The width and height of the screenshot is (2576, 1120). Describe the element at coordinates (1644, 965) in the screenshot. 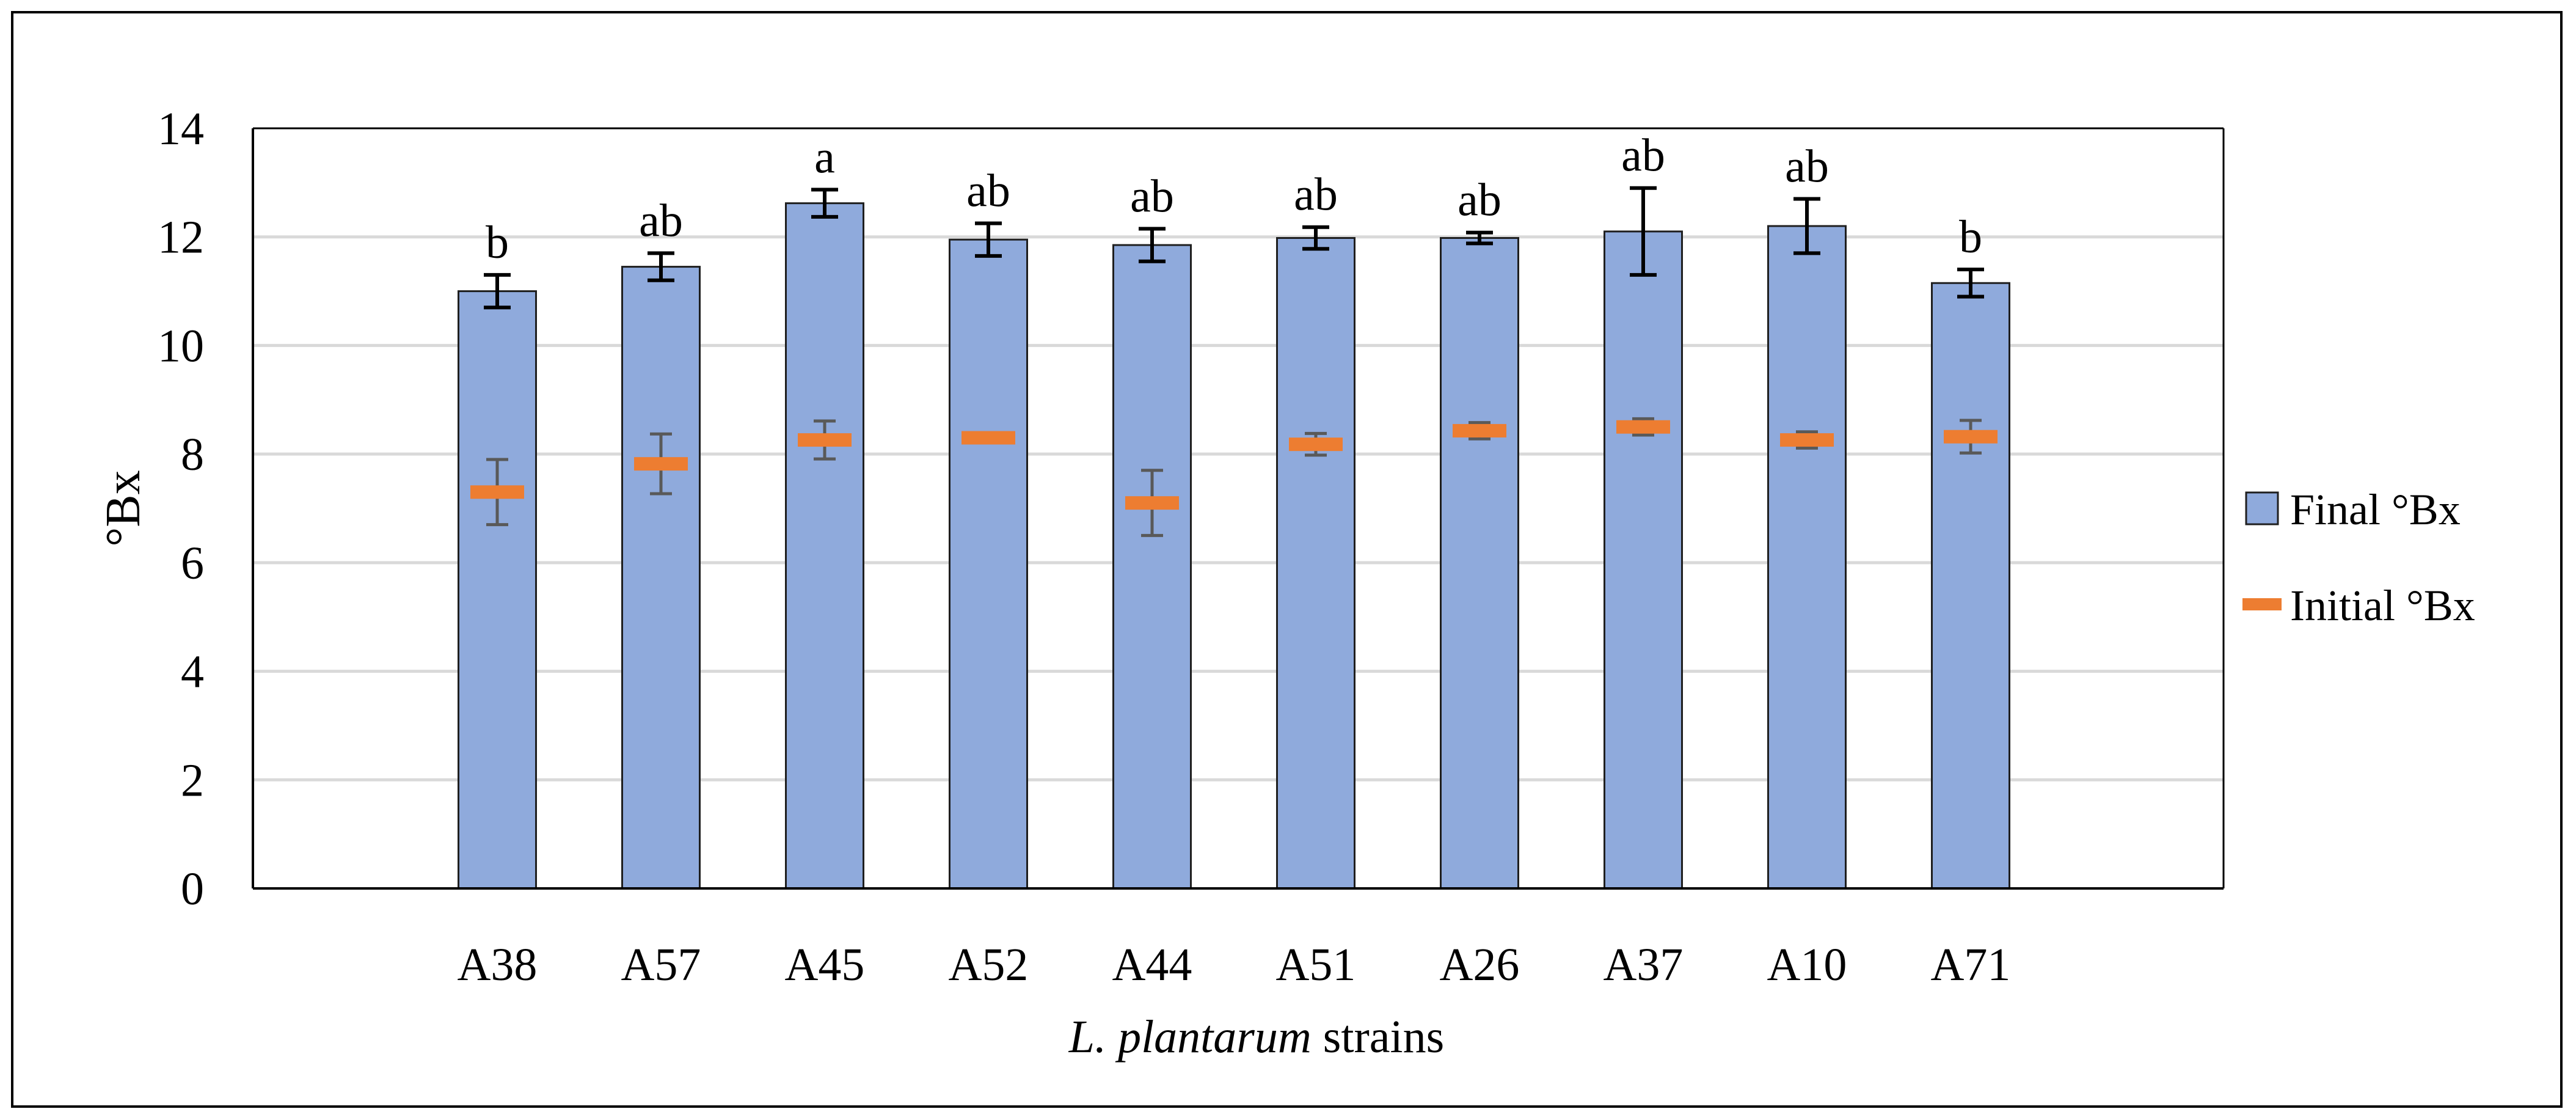

I see `x-tick-label: A37` at that location.